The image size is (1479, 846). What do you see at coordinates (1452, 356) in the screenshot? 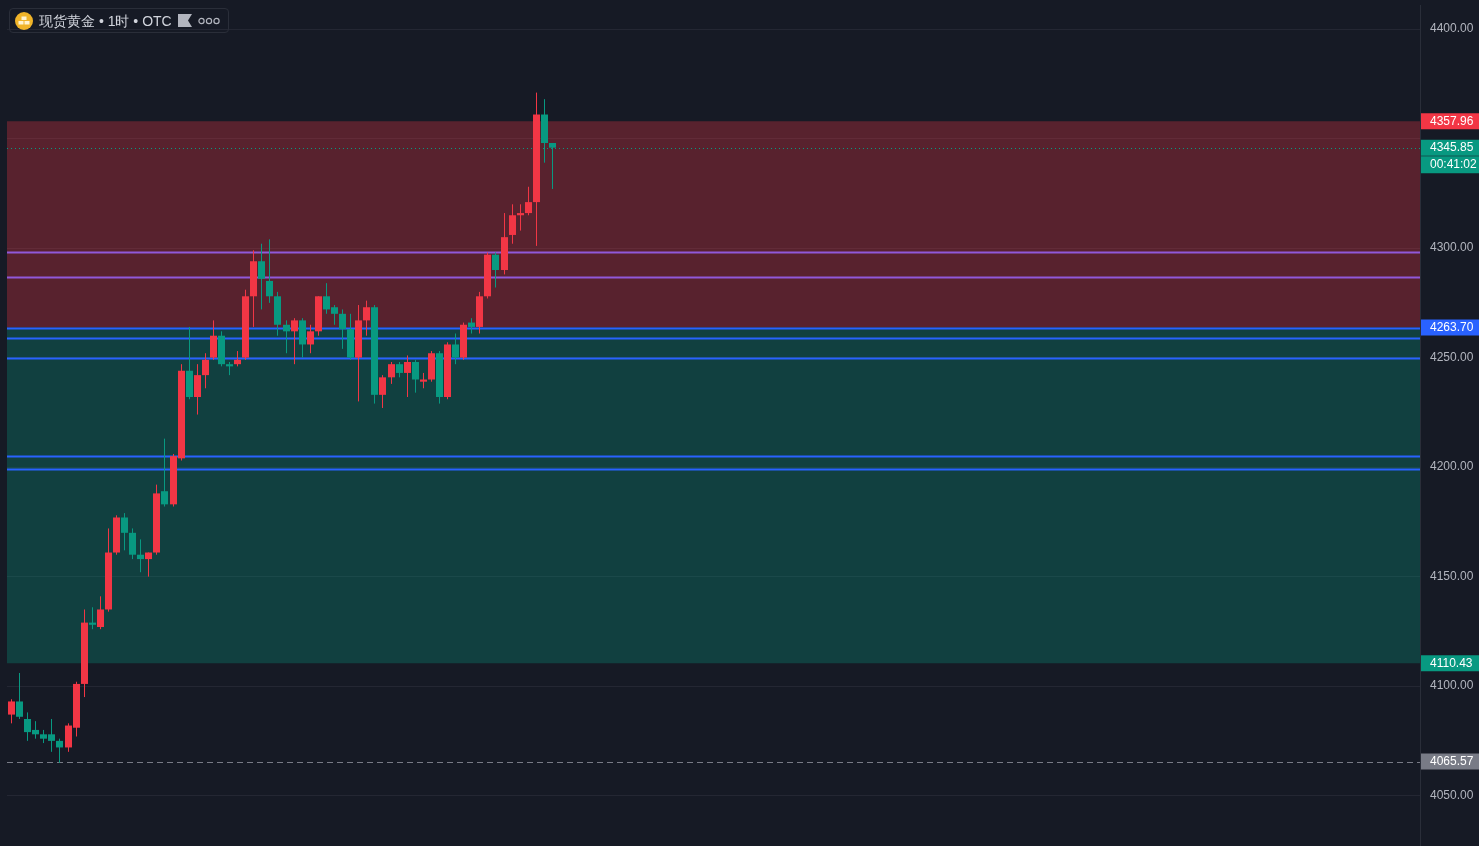
I see `y-tick-label: 4250.00` at bounding box center [1452, 356].